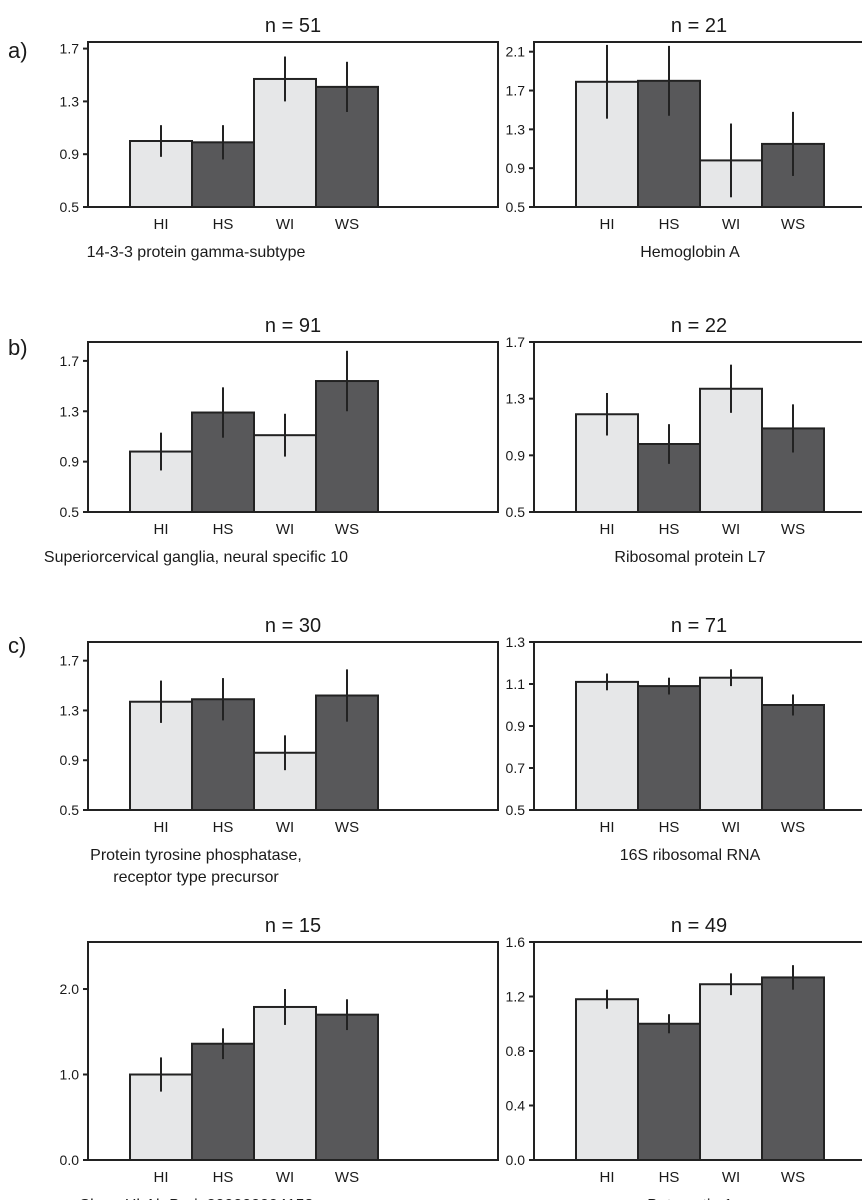 This screenshot has width=862, height=1200. What do you see at coordinates (516, 942) in the screenshot?
I see `y-tick-label: 1.6` at bounding box center [516, 942].